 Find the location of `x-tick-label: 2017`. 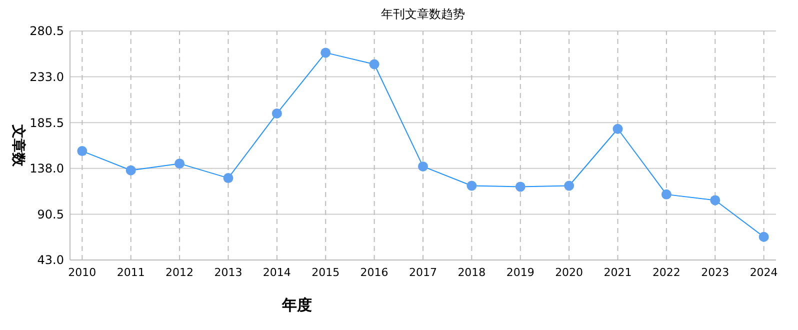

x-tick-label: 2017 is located at coordinates (423, 272).